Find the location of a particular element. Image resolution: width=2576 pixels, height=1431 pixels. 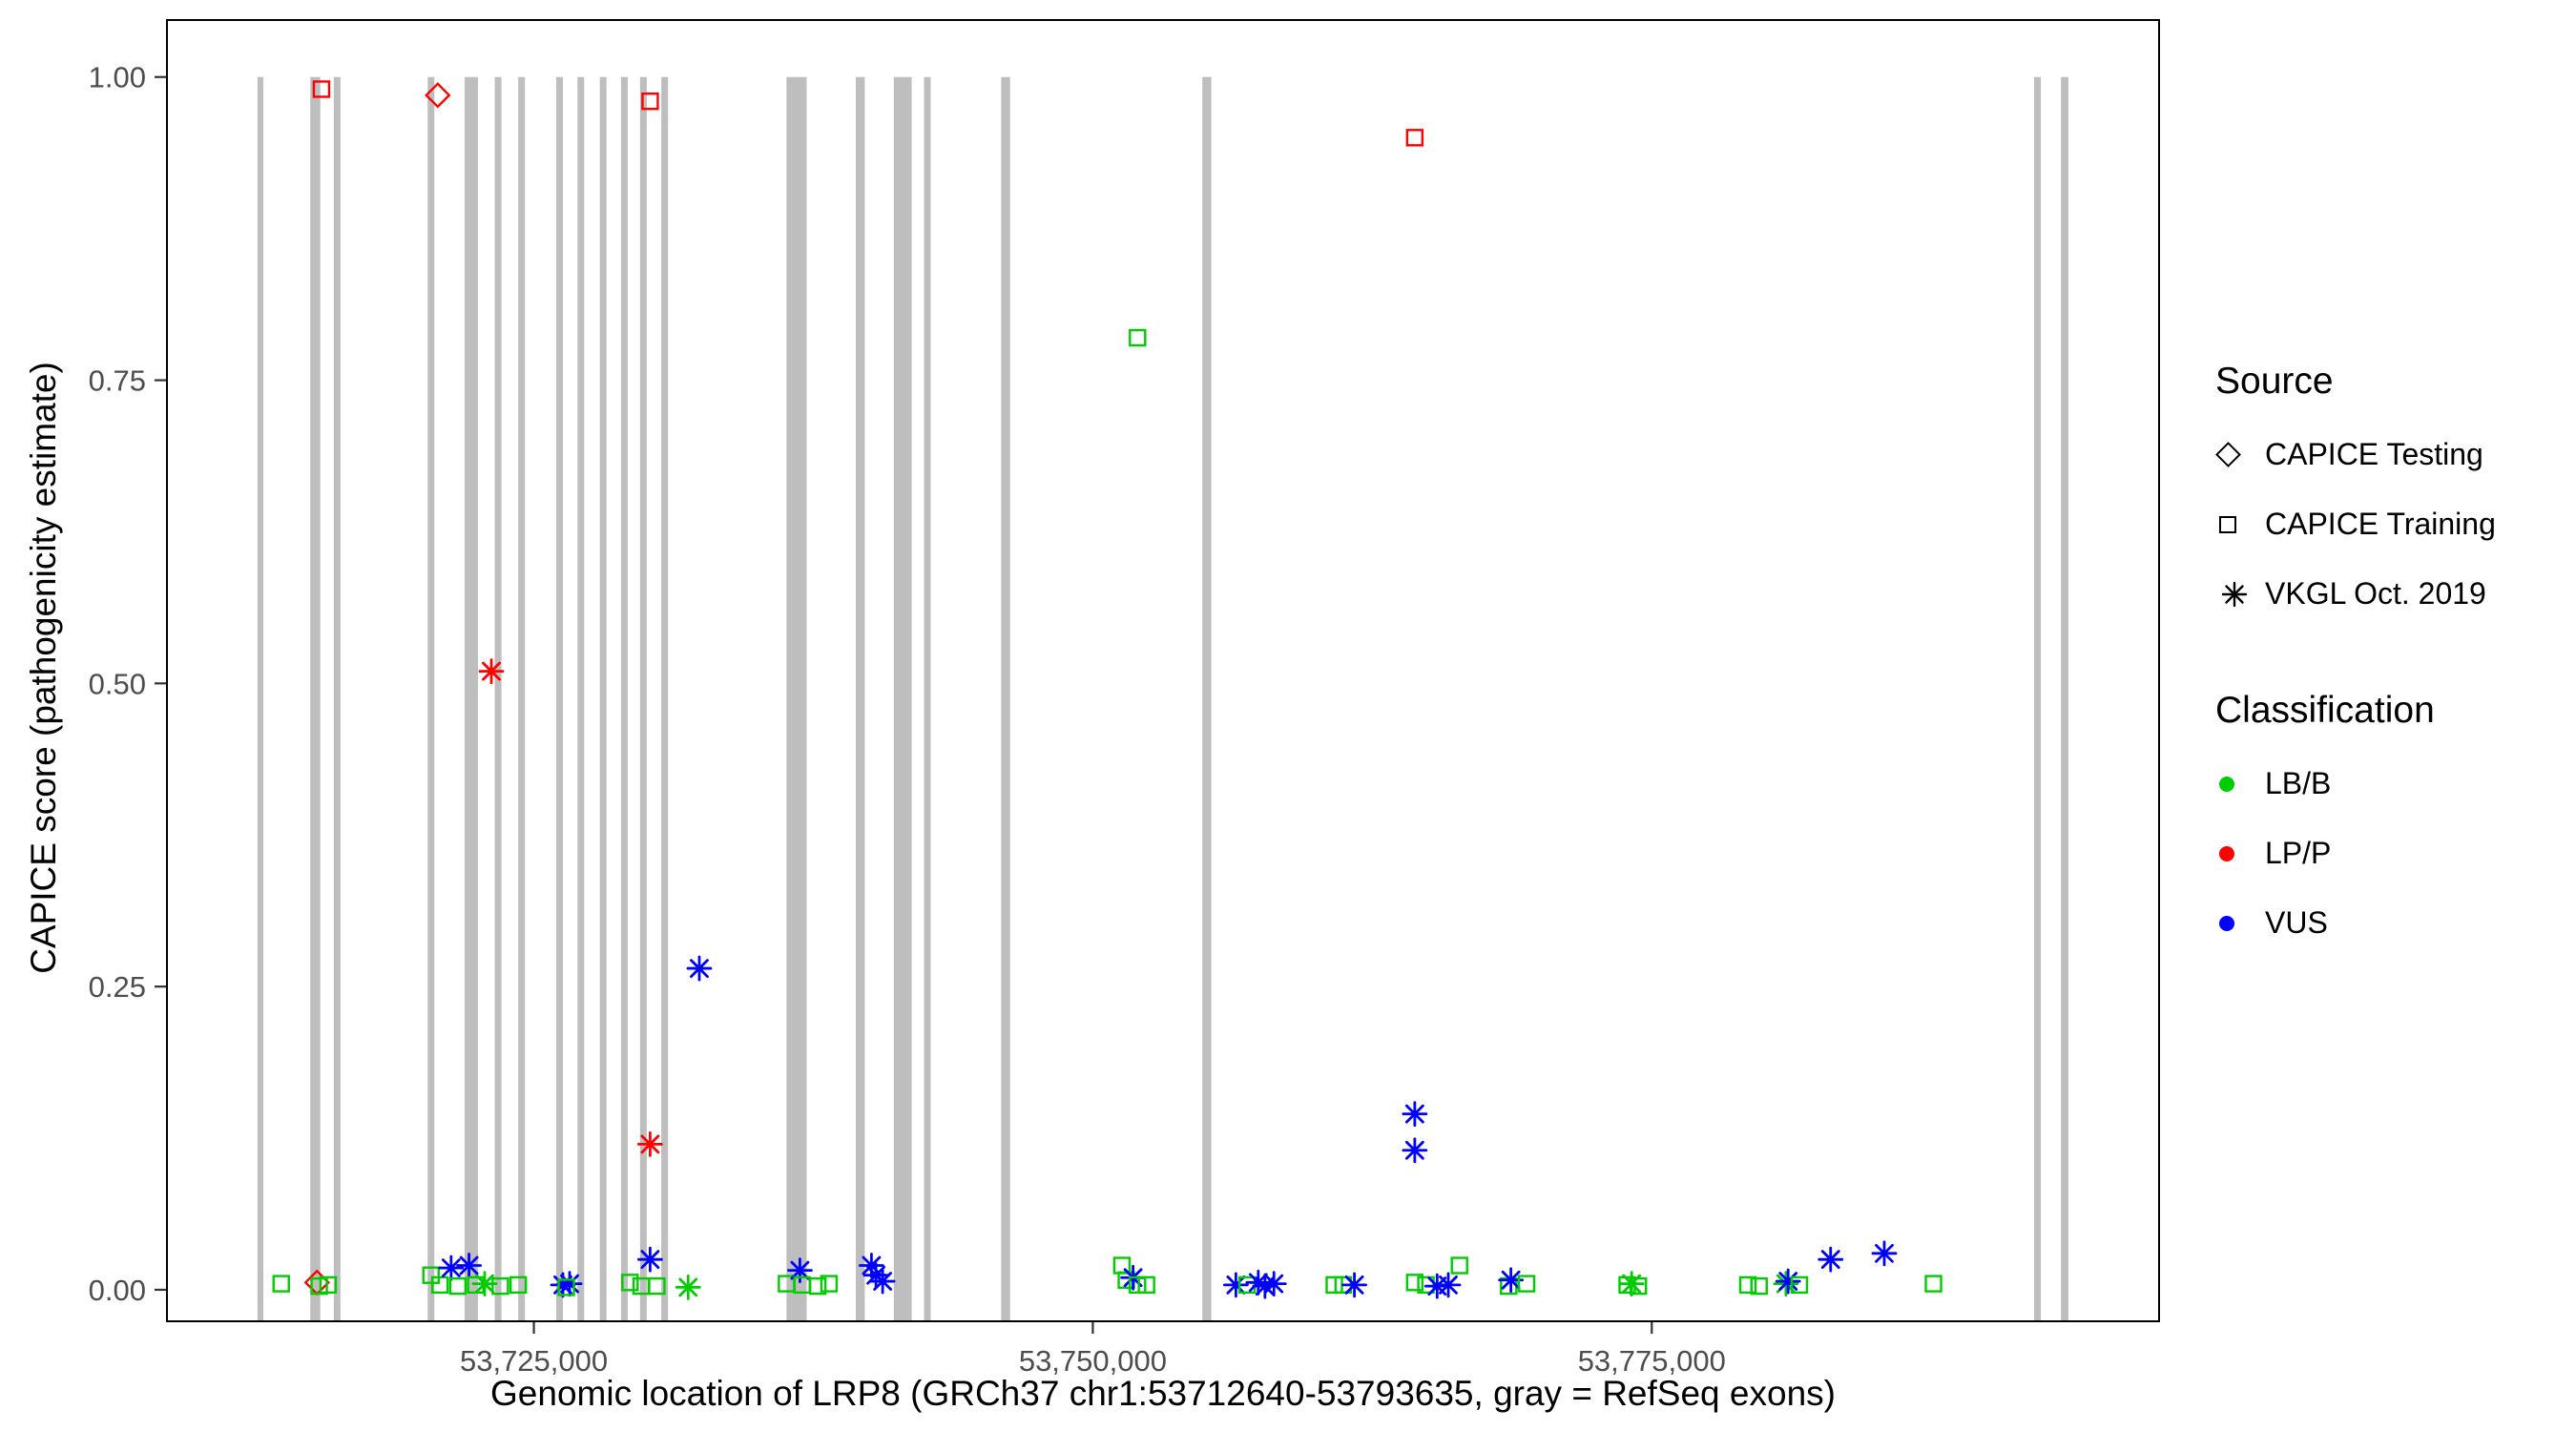

green-dot-icon is located at coordinates (2226, 784).